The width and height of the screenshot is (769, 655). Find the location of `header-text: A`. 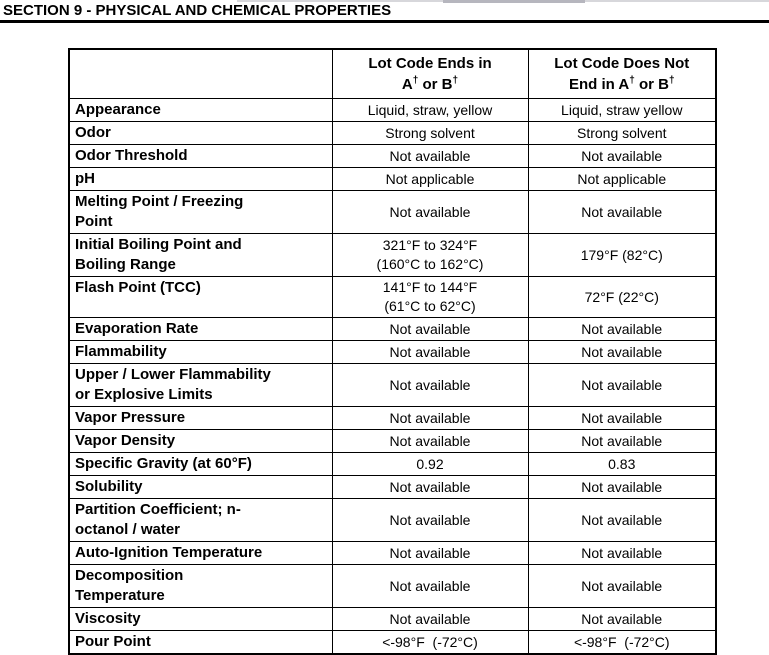

header-text: A is located at coordinates (407, 84).